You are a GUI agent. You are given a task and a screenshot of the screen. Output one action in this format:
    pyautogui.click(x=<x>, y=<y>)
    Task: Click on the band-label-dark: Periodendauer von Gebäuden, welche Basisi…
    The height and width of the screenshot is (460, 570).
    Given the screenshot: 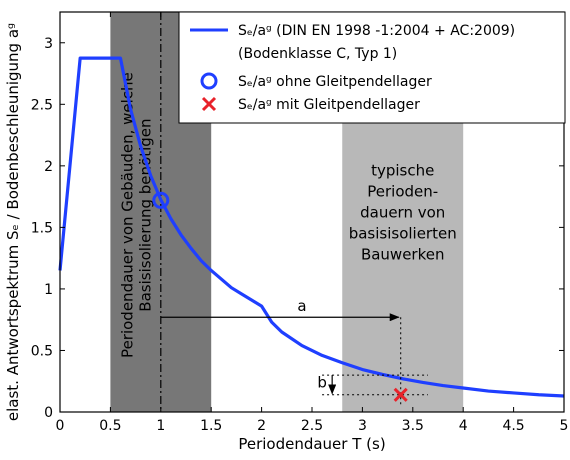 What is the action you would take?
    pyautogui.click(x=137, y=215)
    